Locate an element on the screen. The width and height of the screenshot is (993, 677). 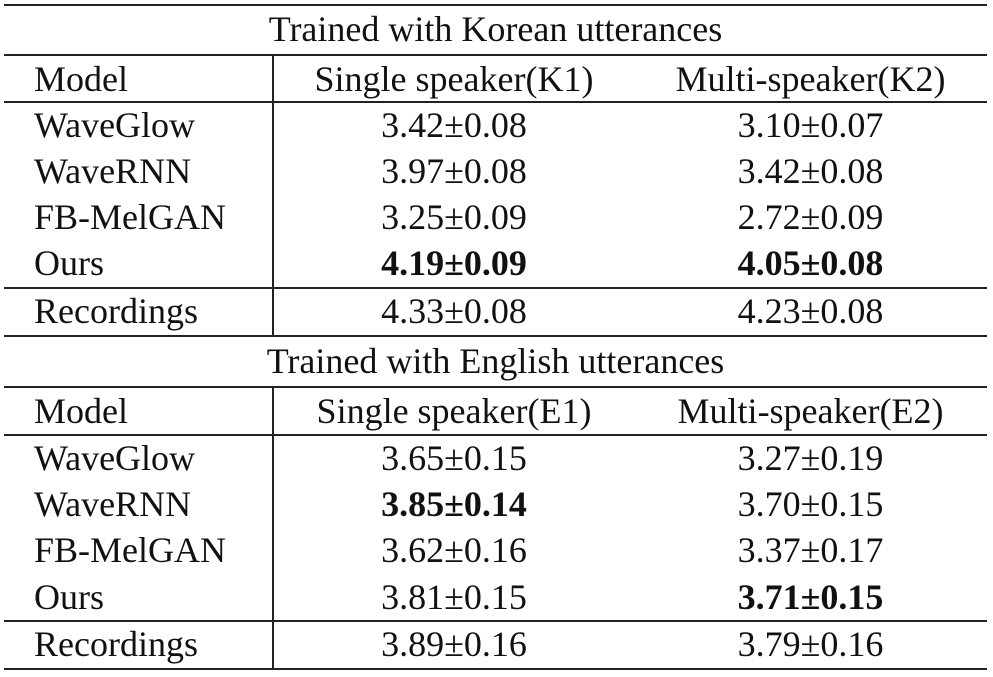
header-single-speaker: Single speaker(E1) is located at coordinates (454, 411).